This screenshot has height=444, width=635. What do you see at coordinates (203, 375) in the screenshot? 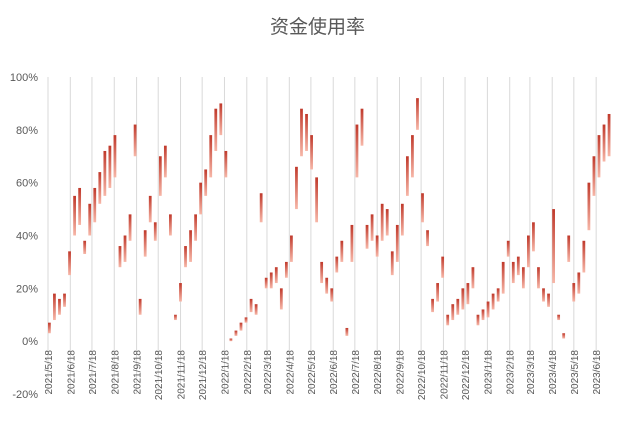
I see `x-tick-label: 2021/12/18` at bounding box center [203, 375].